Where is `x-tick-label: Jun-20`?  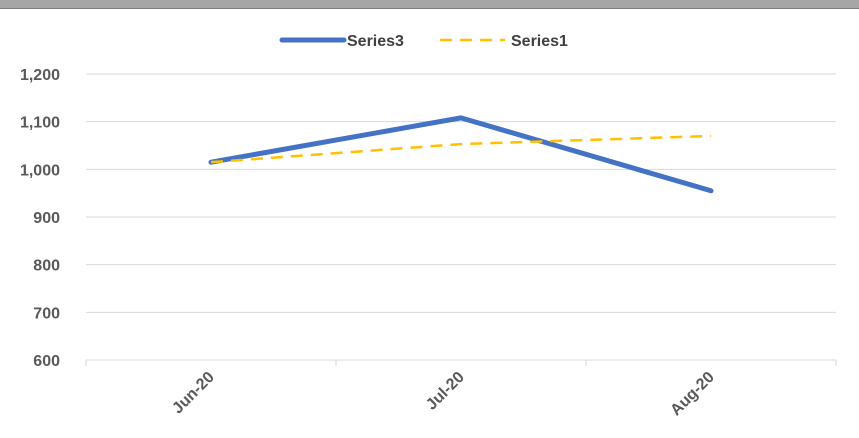 x-tick-label: Jun-20 is located at coordinates (193, 393).